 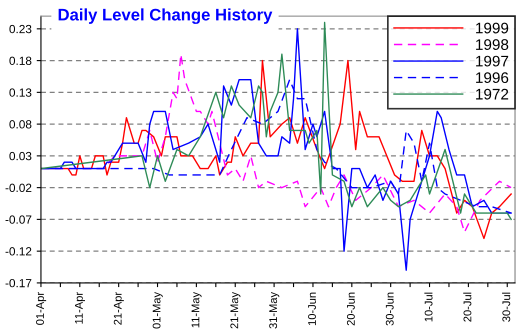 What do you see at coordinates (274, 310) in the screenshot?
I see `x-tick-label: 31-May` at bounding box center [274, 310].